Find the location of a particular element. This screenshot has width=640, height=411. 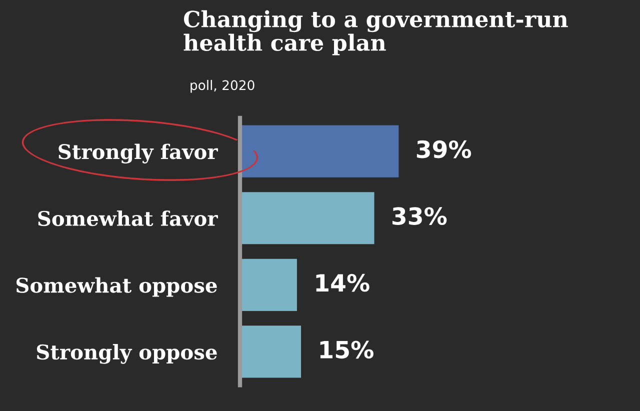

data-label: 14% is located at coordinates (343, 283).